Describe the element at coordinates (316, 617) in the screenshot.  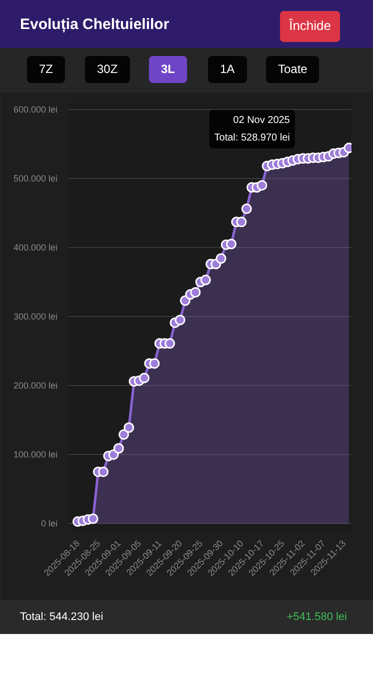
I see `text: +541.580 lei` at that location.